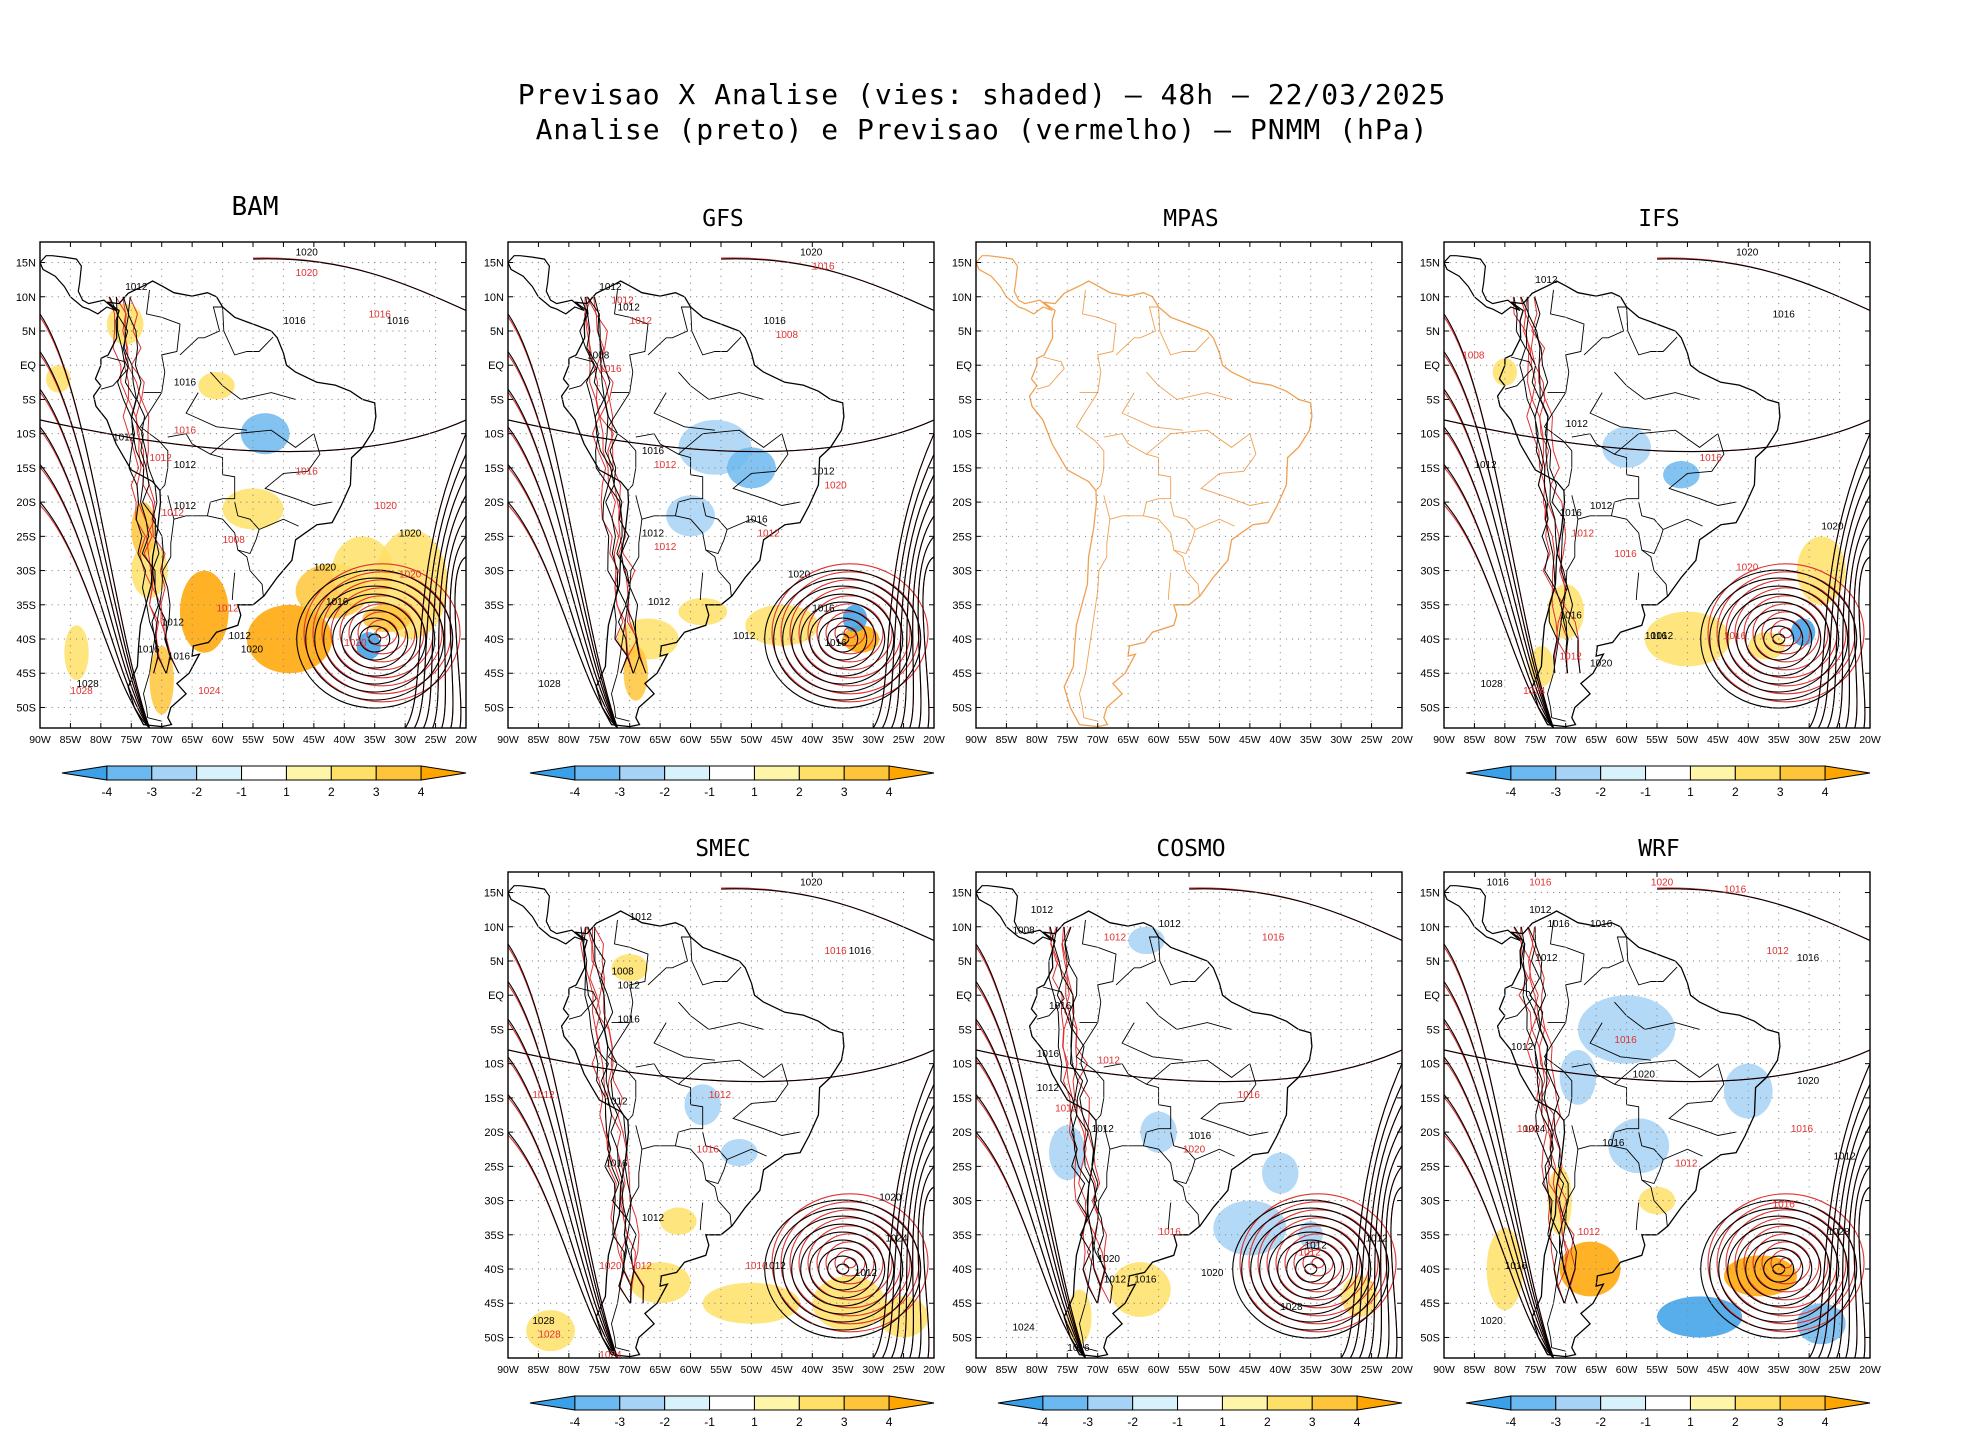 This screenshot has width=1964, height=1436. Describe the element at coordinates (721, 1370) in the screenshot. I see `lon-tick-label: 55W` at that location.